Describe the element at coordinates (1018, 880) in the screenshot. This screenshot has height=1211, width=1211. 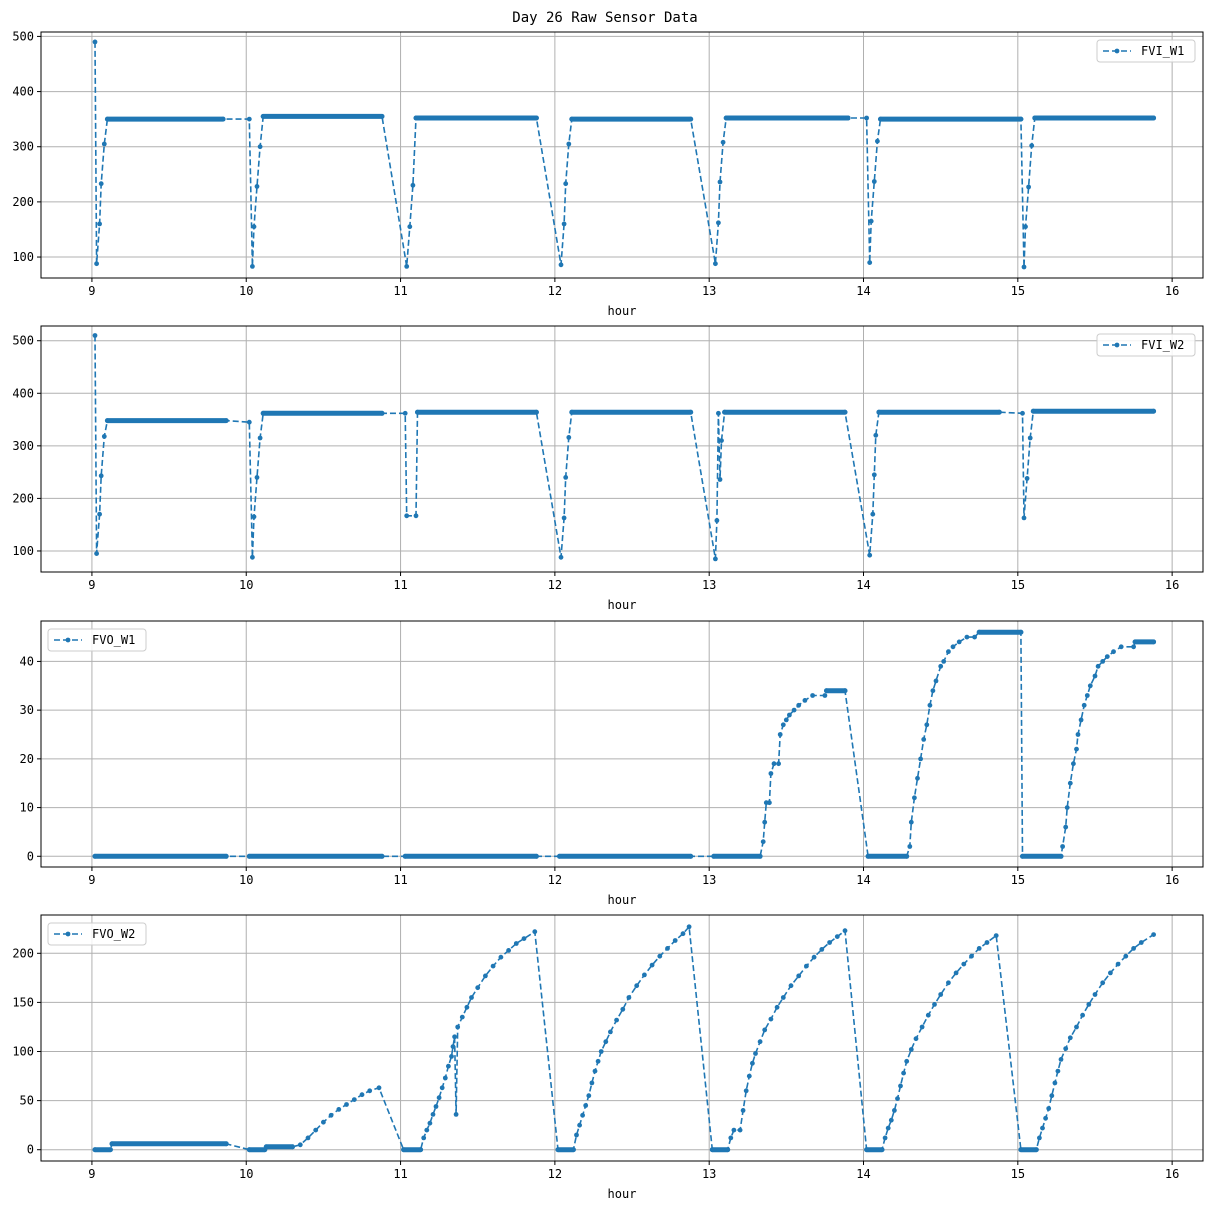
I see `x-tick-label: 15` at that location.